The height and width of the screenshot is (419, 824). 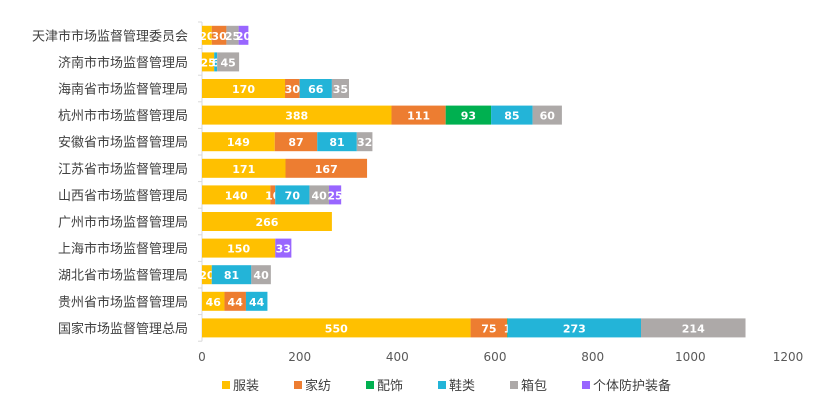 I want to click on legend-label: 箱包, so click(x=534, y=386).